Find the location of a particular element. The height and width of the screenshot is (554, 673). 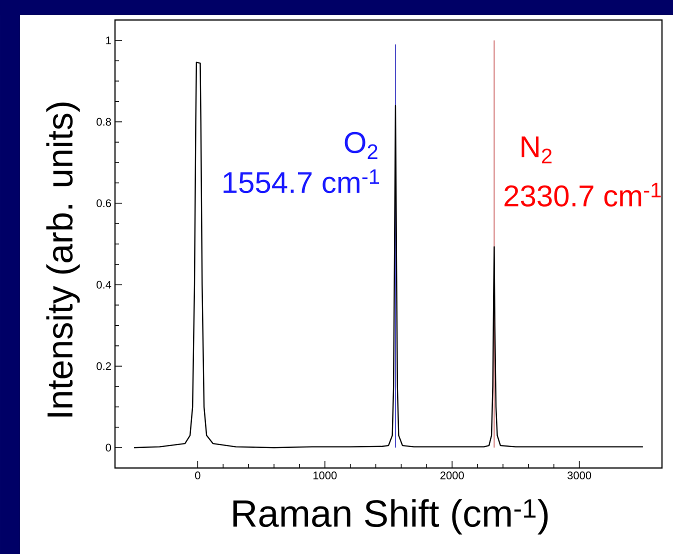

y-tick-label: 0 is located at coordinates (109, 448).